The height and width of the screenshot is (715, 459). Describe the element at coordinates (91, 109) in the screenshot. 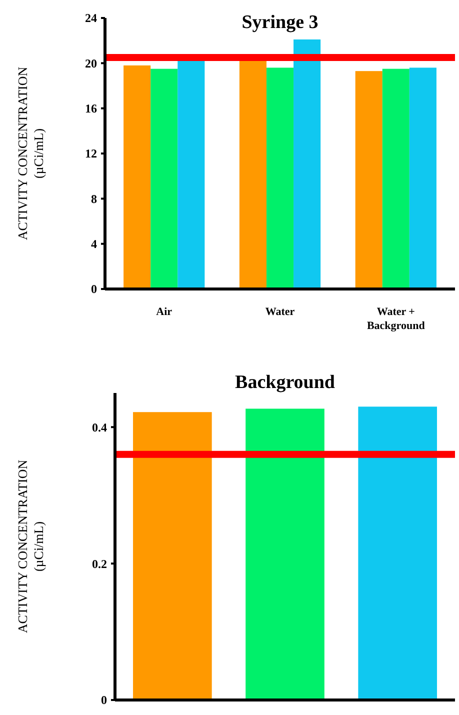

I see `y-tick-label: 16` at that location.